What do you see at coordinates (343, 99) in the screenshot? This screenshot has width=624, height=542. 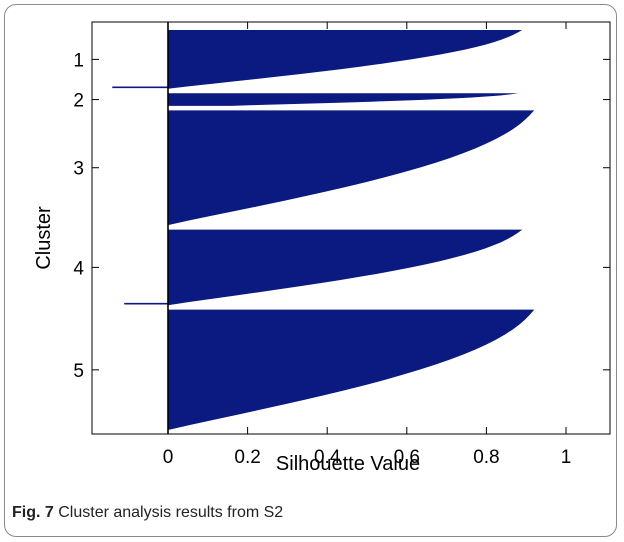 I see `cluster-2-silhouette` at bounding box center [343, 99].